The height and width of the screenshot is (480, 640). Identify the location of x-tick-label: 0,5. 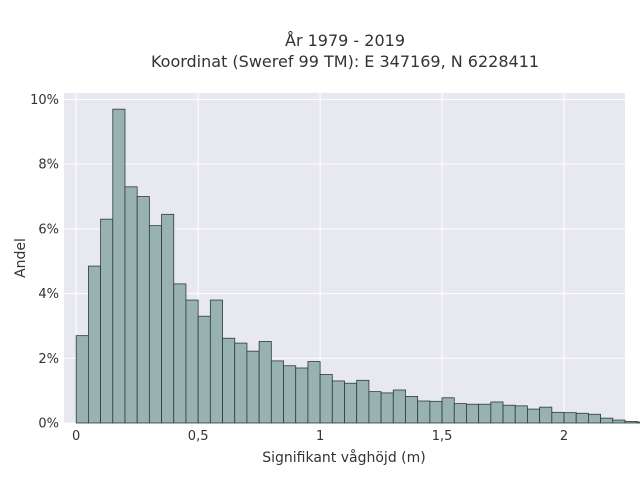
(198, 436).